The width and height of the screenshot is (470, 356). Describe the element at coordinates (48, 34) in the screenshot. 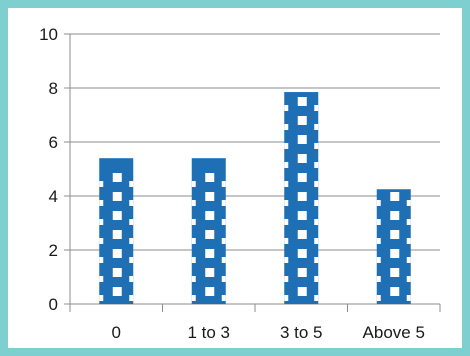

I see `y-tick-label: 10` at that location.